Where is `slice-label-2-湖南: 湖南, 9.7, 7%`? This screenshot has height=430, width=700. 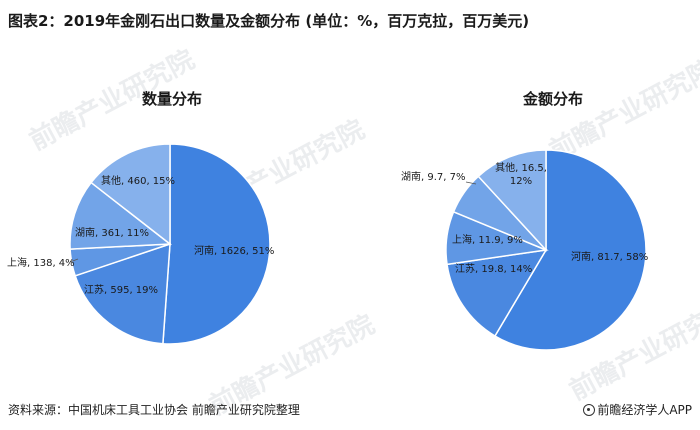
slice-label-2-湖南: 湖南, 9.7, 7% is located at coordinates (433, 176).